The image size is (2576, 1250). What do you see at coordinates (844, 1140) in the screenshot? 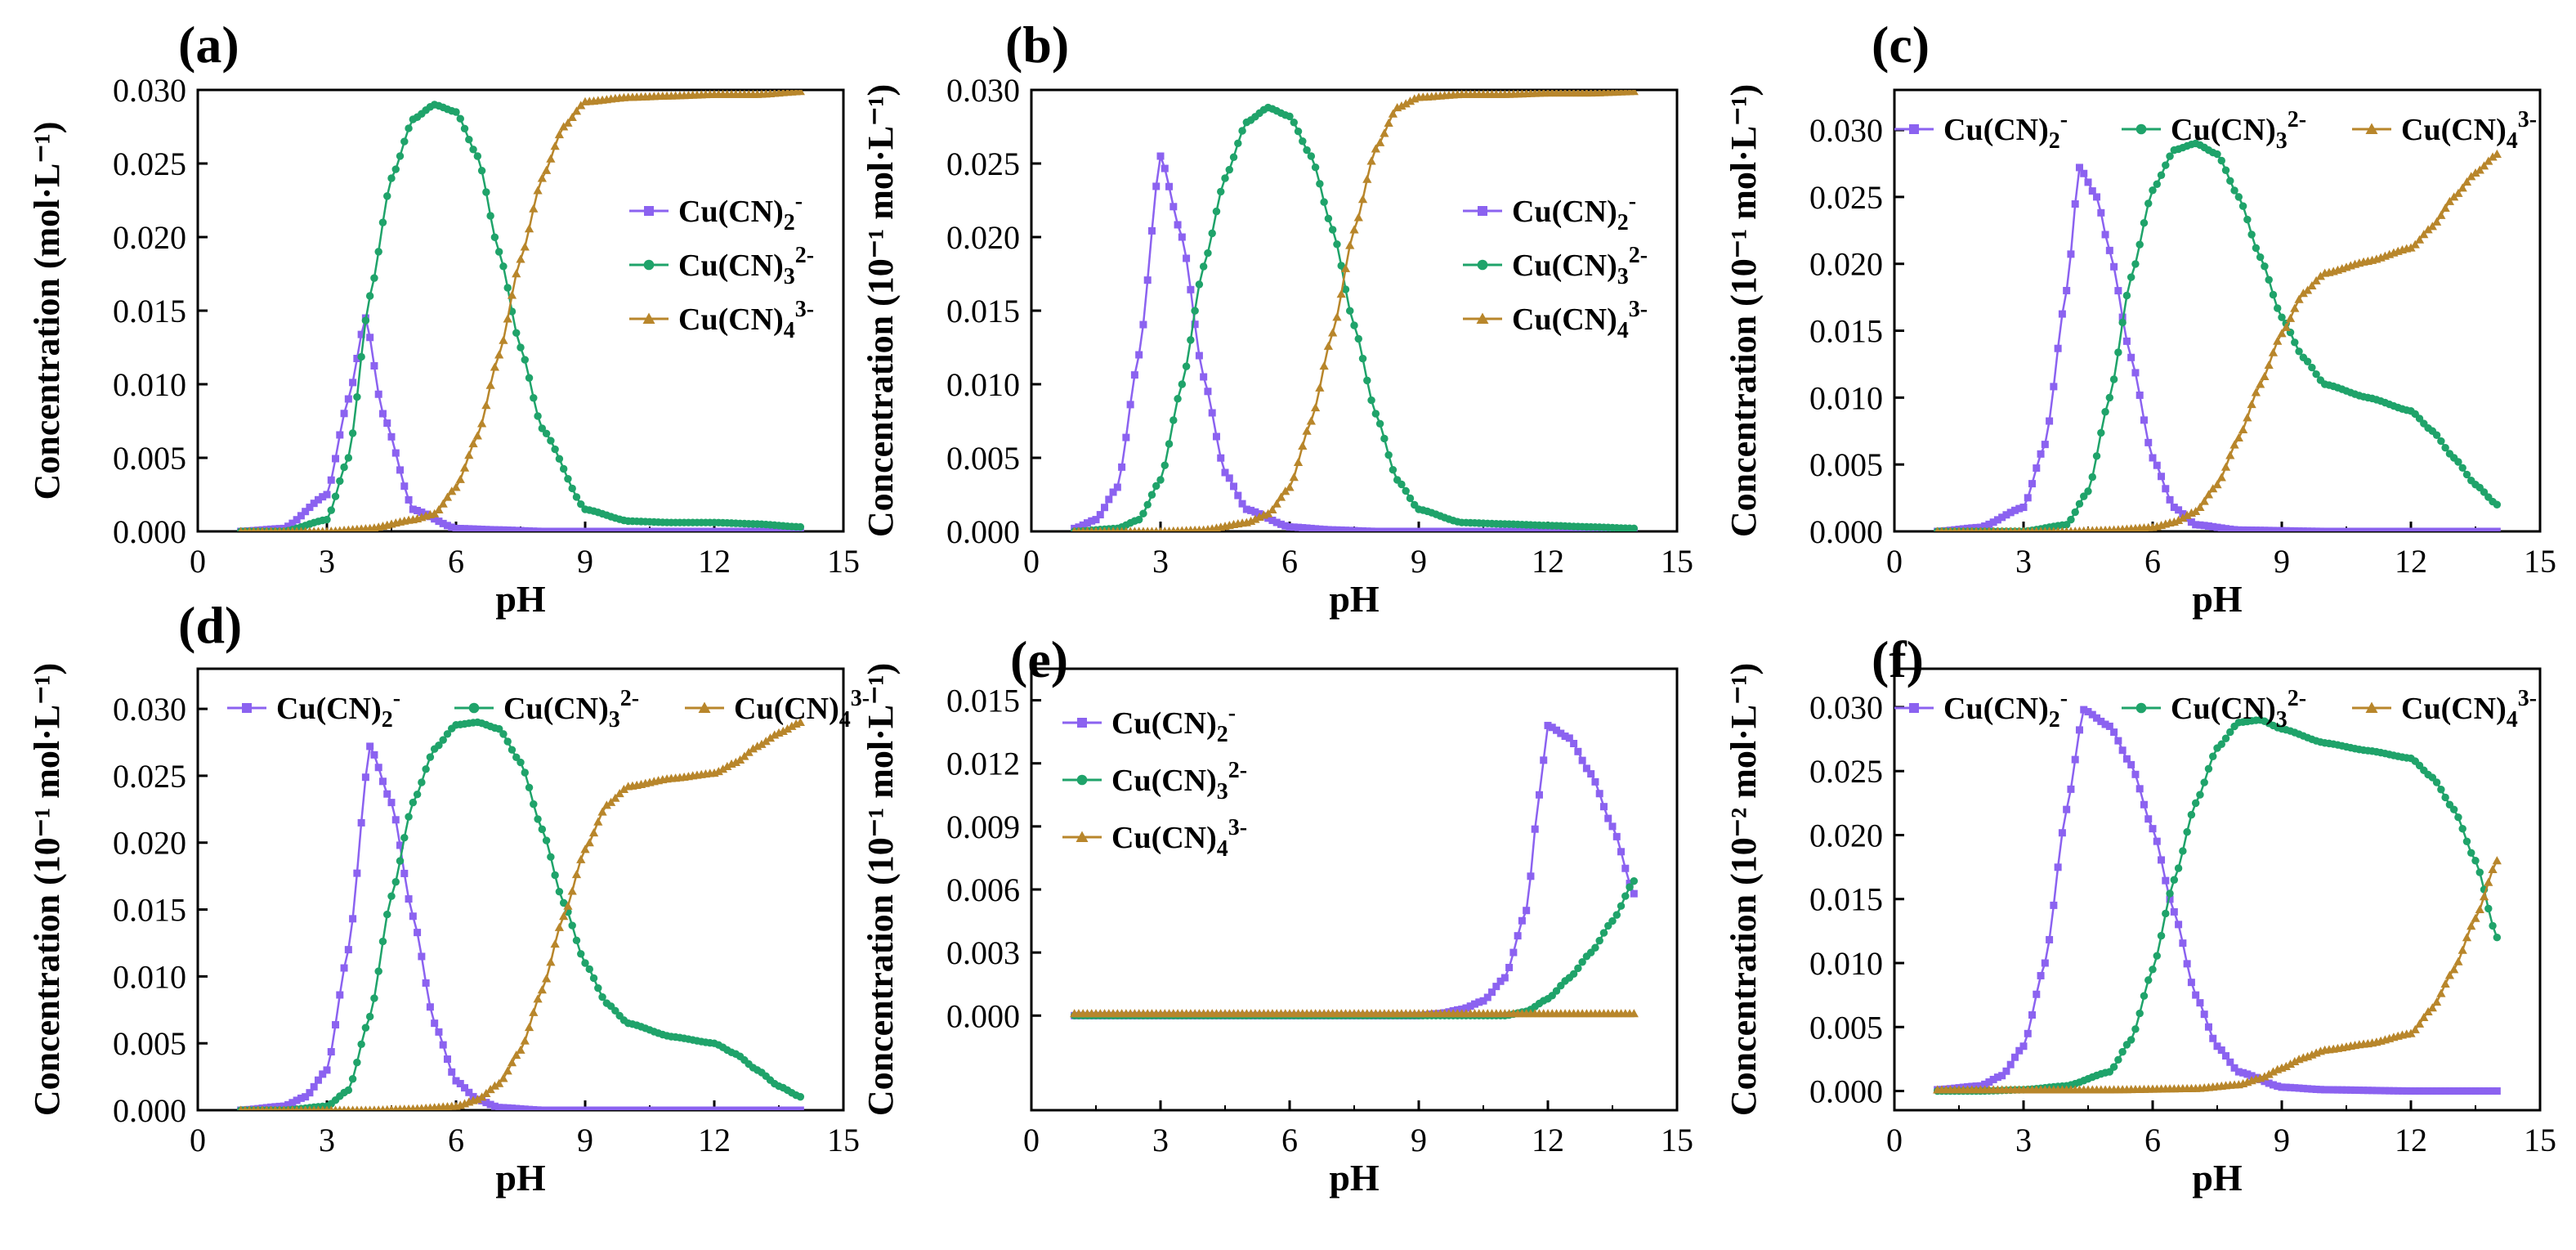
I see `x-tick-label: 15` at bounding box center [844, 1140].